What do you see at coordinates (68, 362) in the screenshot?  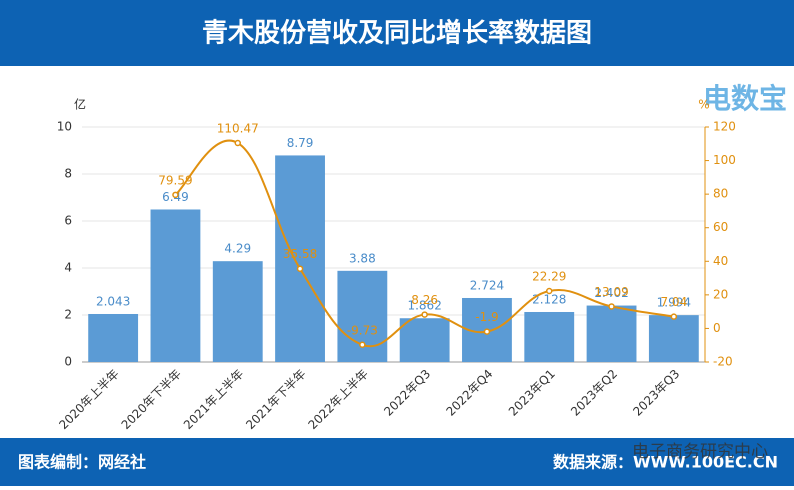 I see `y-tick-label: 0` at bounding box center [68, 362].